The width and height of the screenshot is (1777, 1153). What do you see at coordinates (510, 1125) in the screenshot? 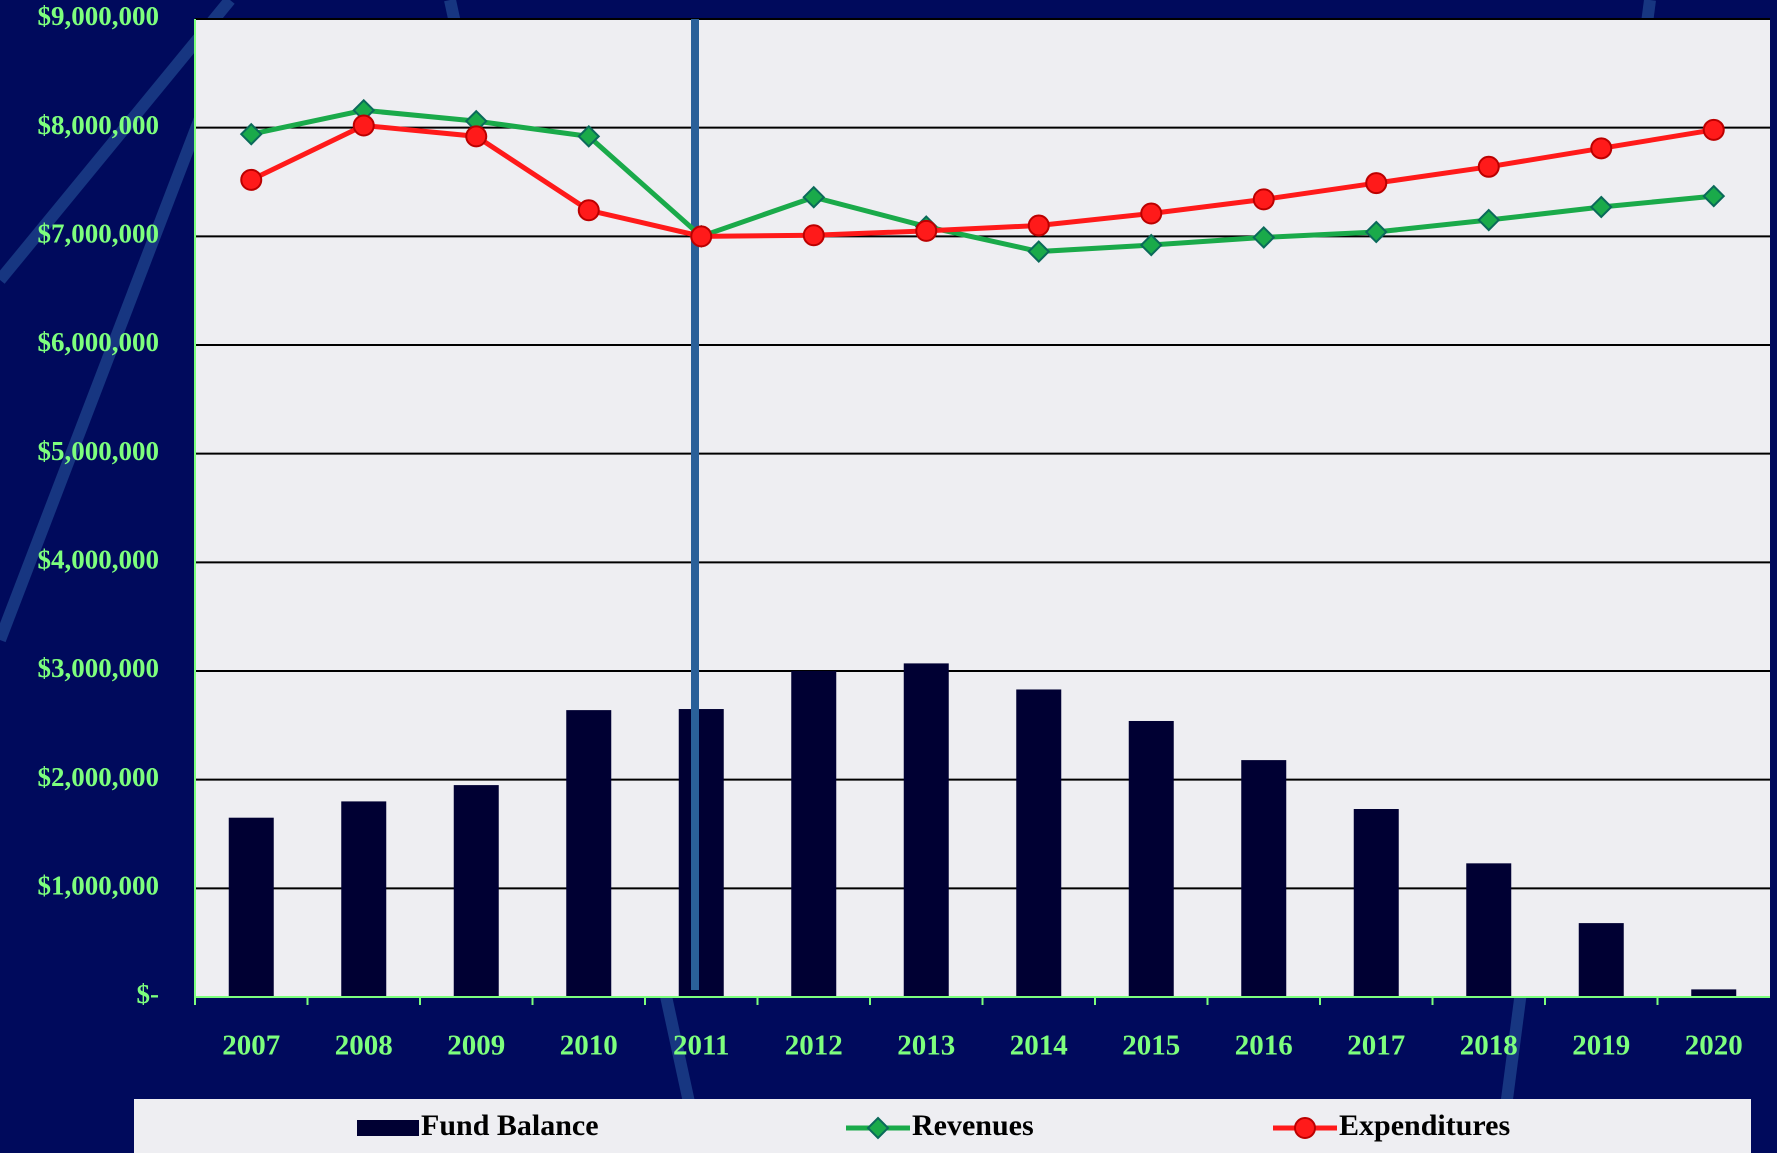
I see `legend-label: Fund Balance` at bounding box center [510, 1125].